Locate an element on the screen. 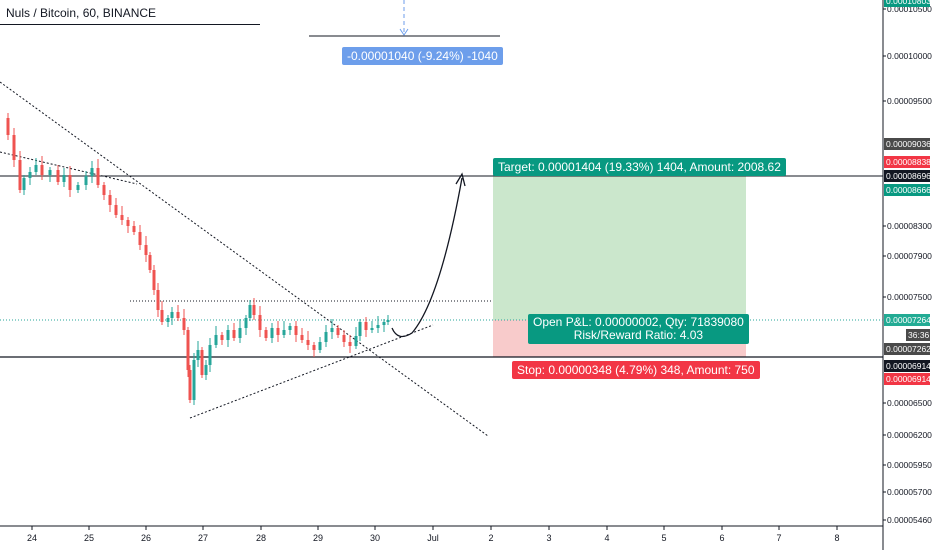  projection-path is located at coordinates (427, 257).